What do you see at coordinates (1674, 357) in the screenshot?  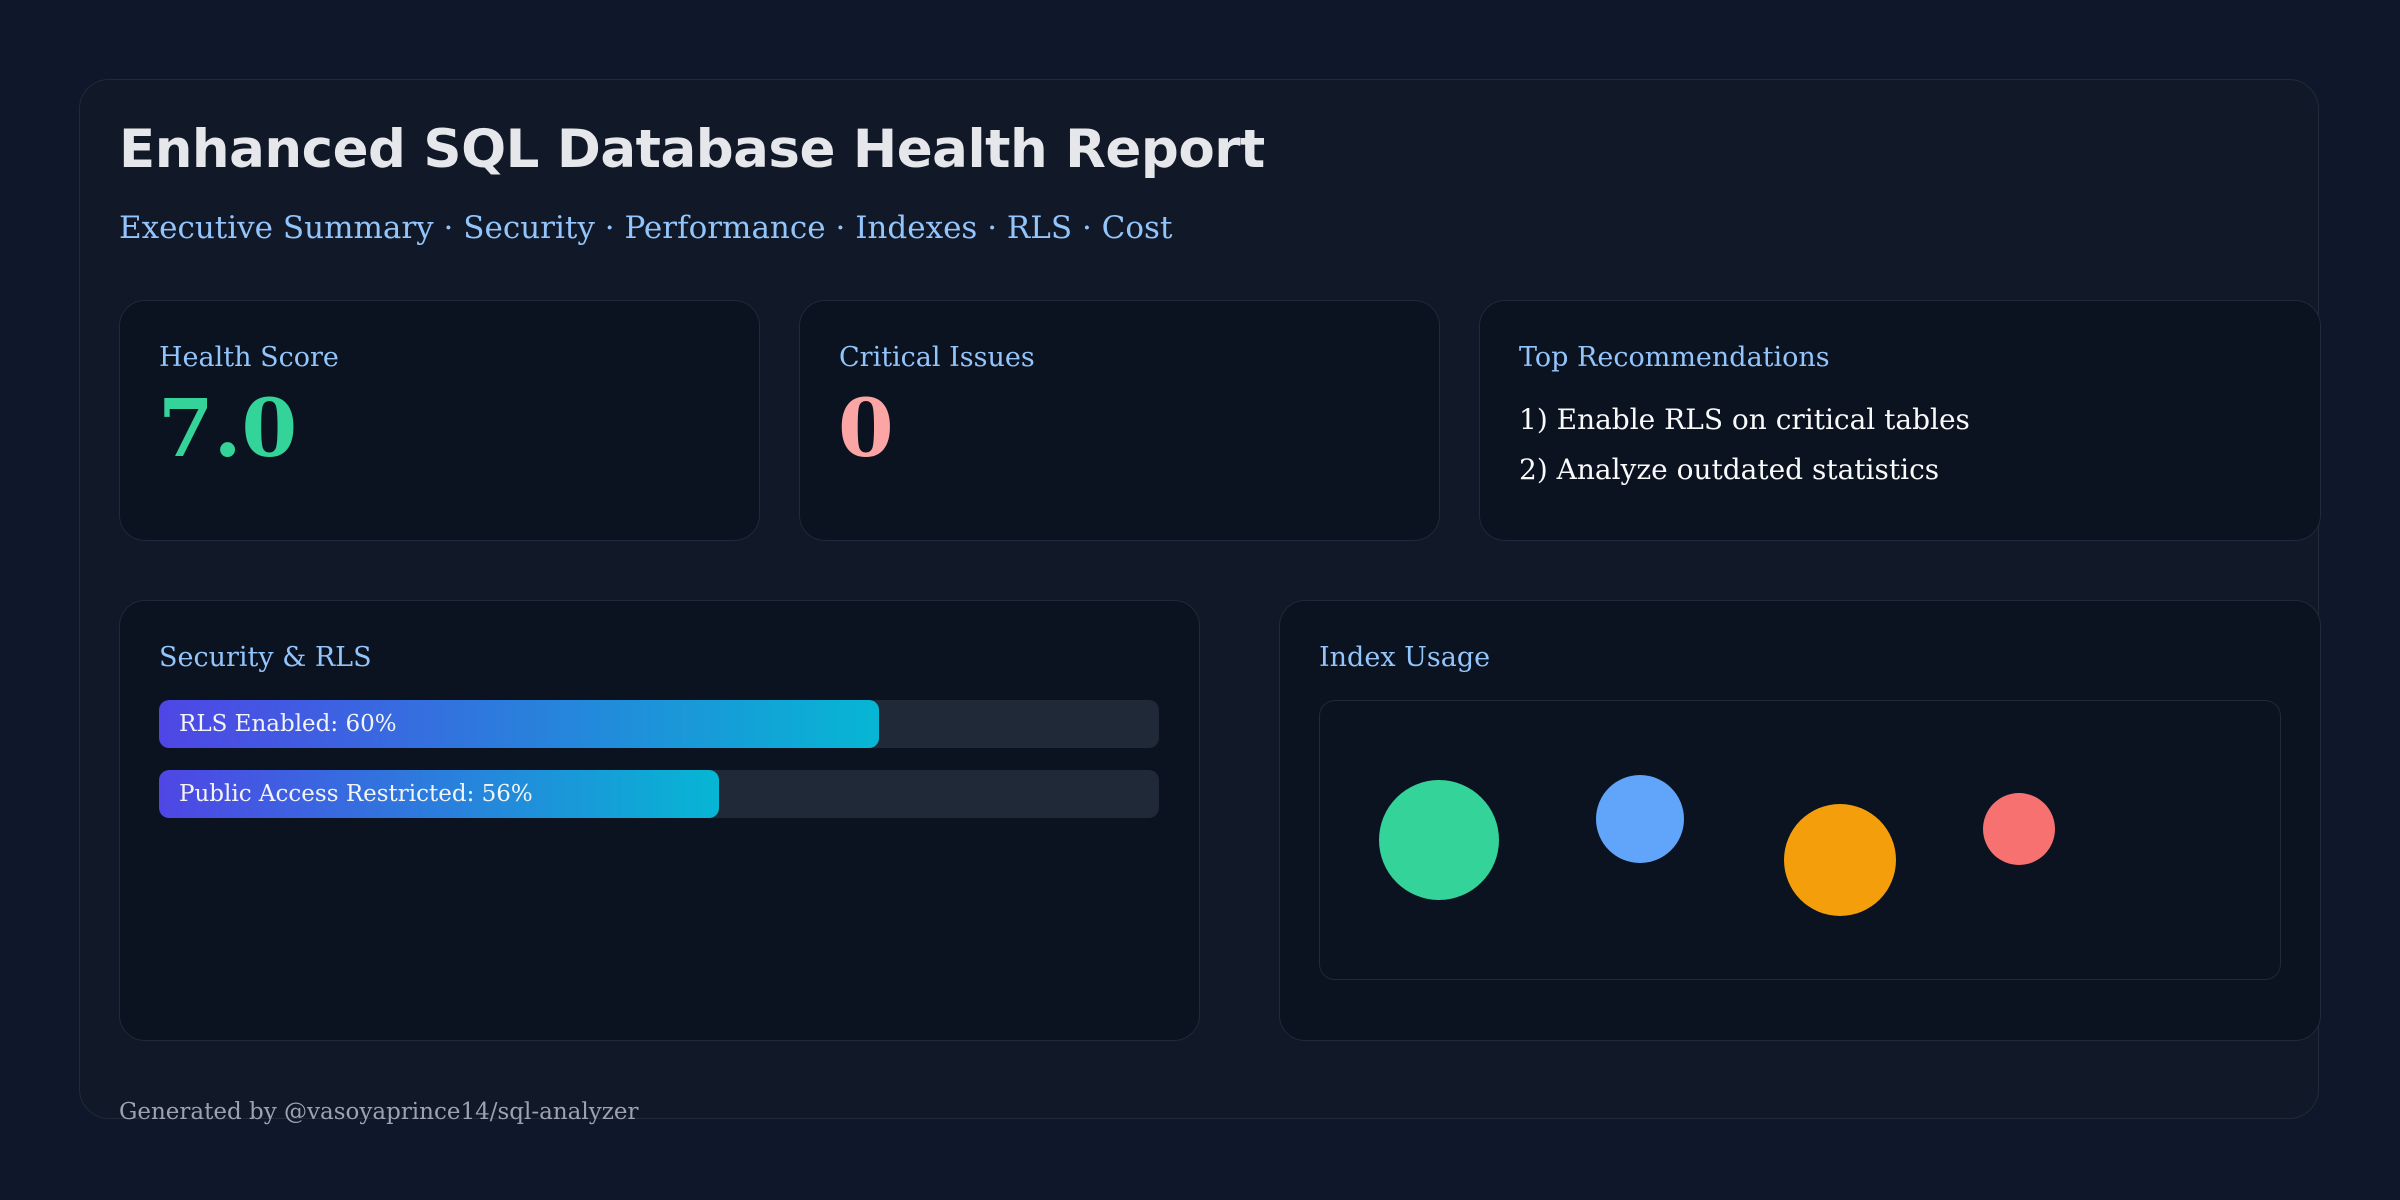 I see `recommendations-label: Top Recommendations` at bounding box center [1674, 357].